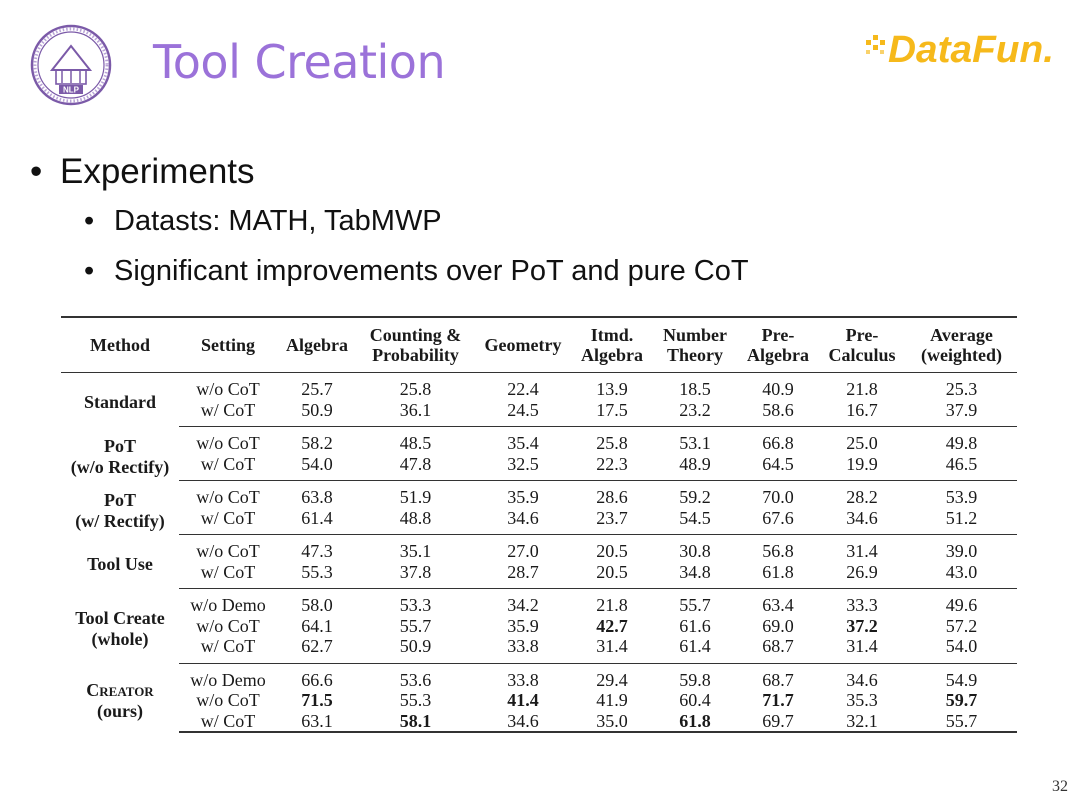 This screenshot has height=810, width=1080. I want to click on value-cell: 42.7, so click(612, 625).